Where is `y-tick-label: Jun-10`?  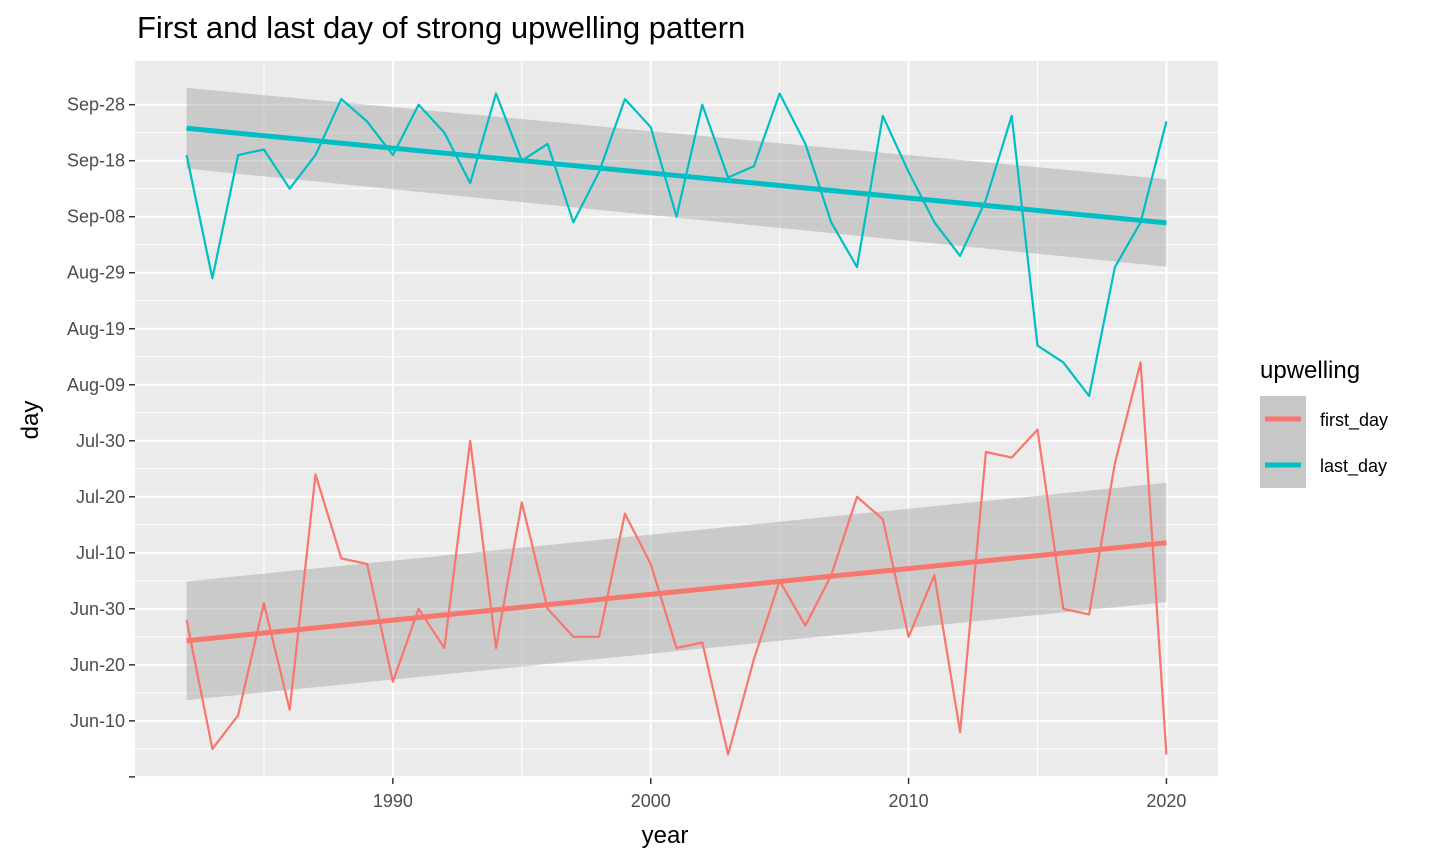 y-tick-label: Jun-10 is located at coordinates (97, 721).